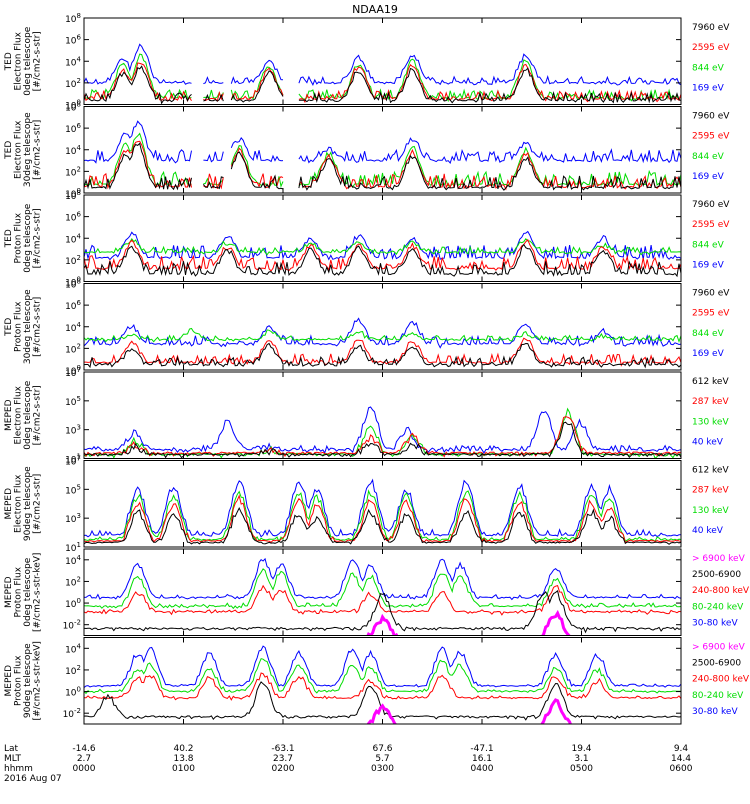 The height and width of the screenshot is (804, 750). What do you see at coordinates (718, 696) in the screenshot?
I see `legend-entry: 80-240 keV` at bounding box center [718, 696].